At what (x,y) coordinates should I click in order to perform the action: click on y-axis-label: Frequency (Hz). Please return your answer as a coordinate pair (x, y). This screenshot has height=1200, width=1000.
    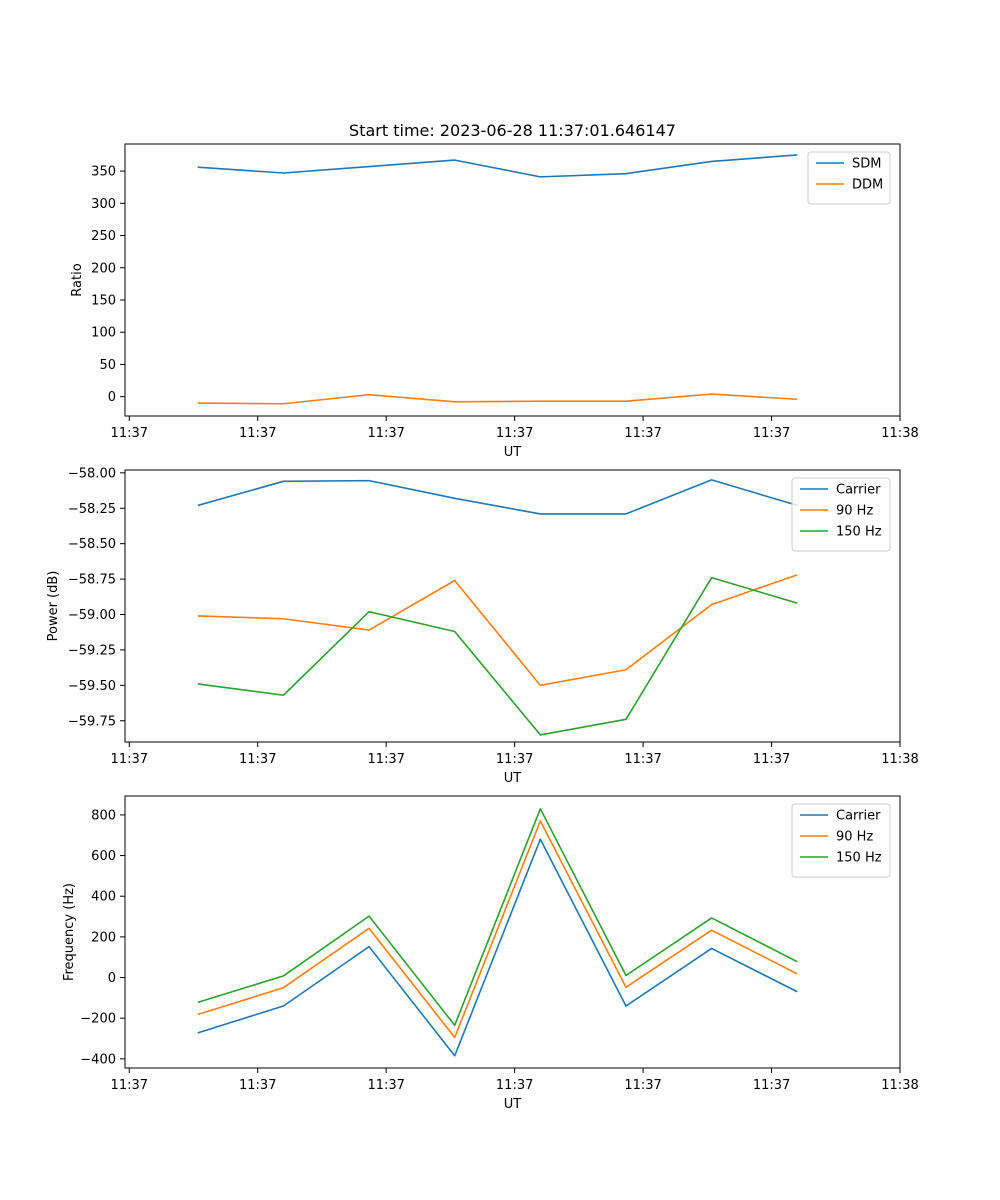
    Looking at the image, I should click on (69, 932).